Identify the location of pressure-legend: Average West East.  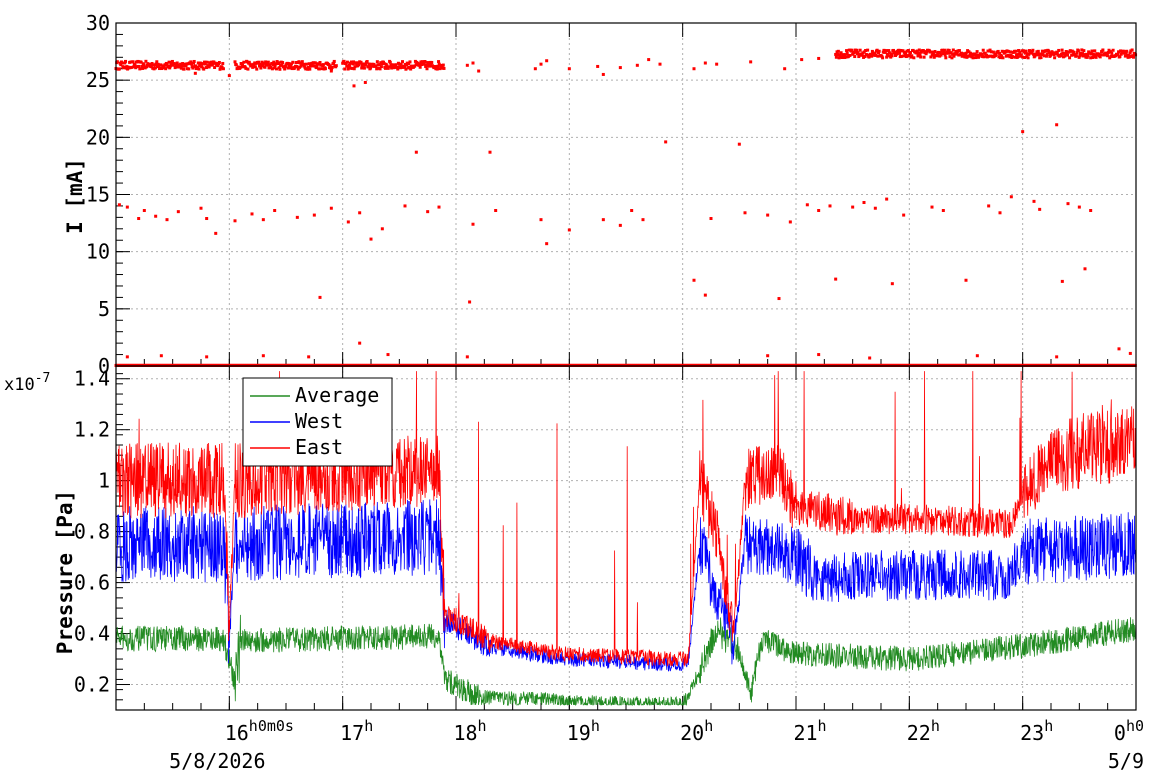
(317, 422).